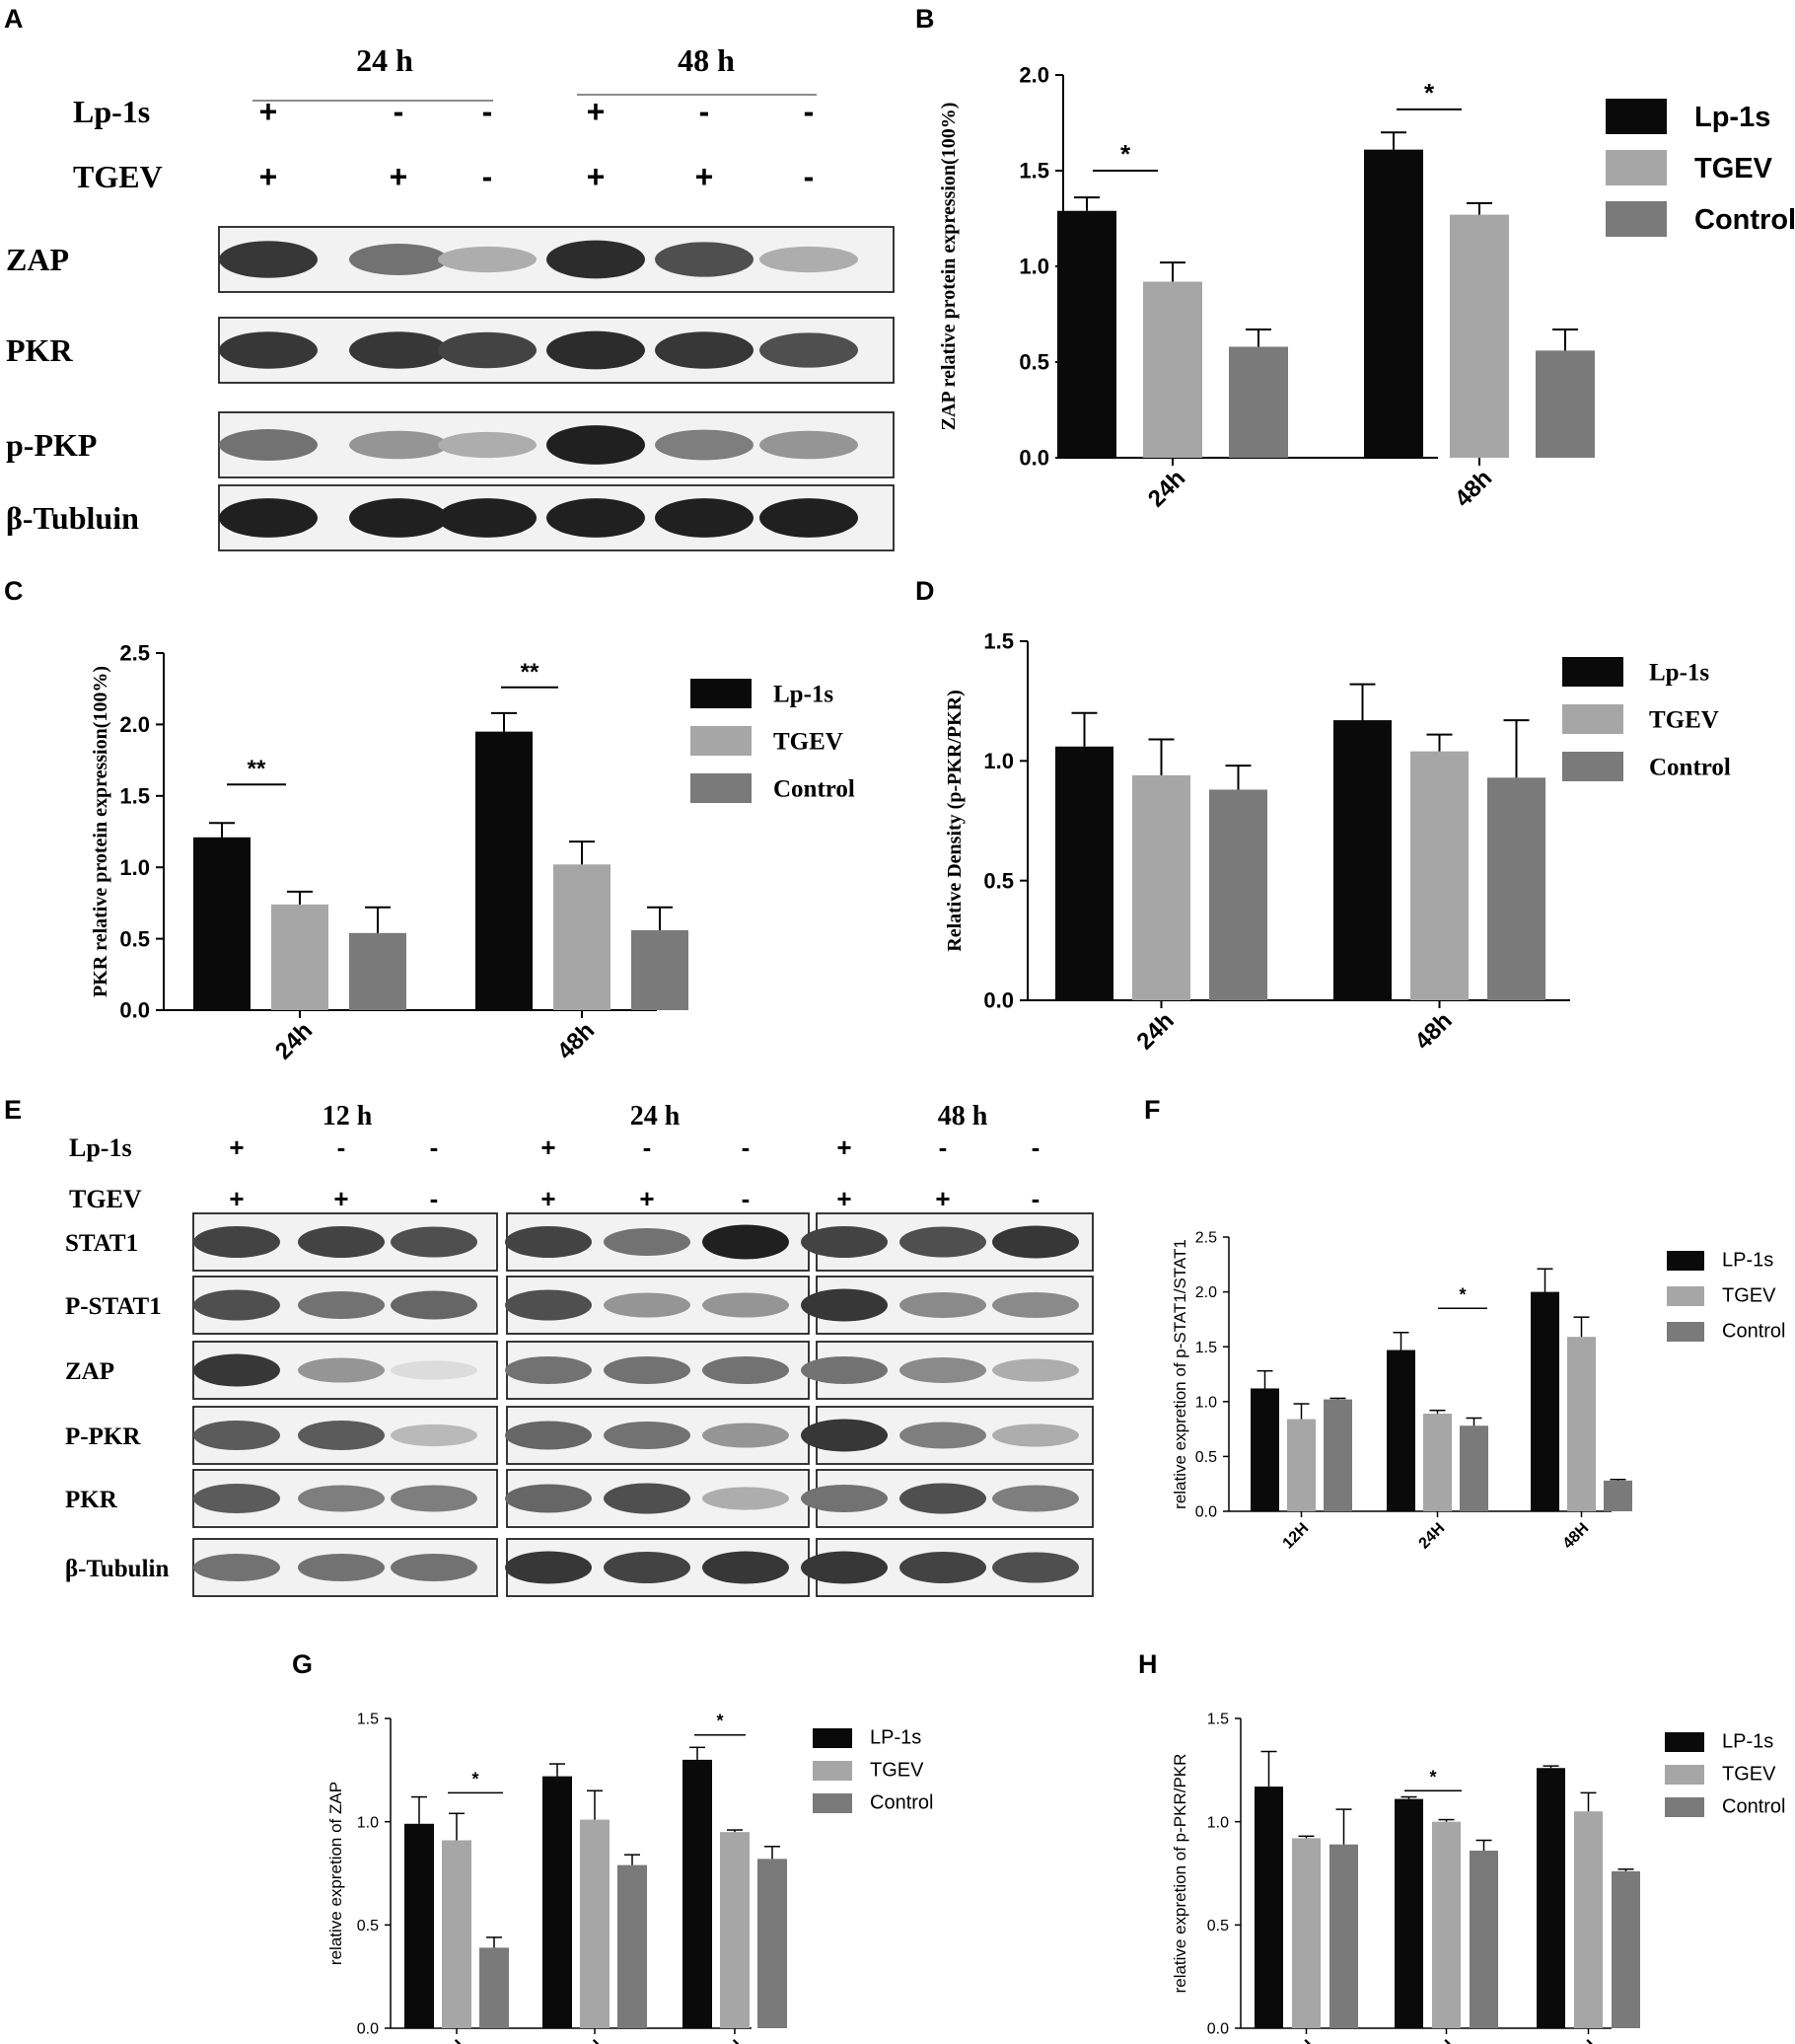 The width and height of the screenshot is (1795, 2044). Describe the element at coordinates (925, 19) in the screenshot. I see `panel-label-b: B` at that location.